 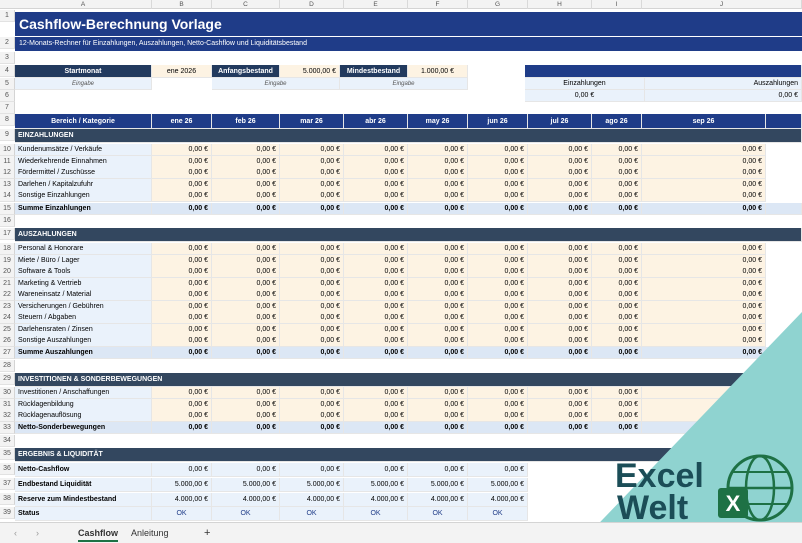 What do you see at coordinates (7, 341) in the screenshot?
I see `row-header: 26` at bounding box center [7, 341].